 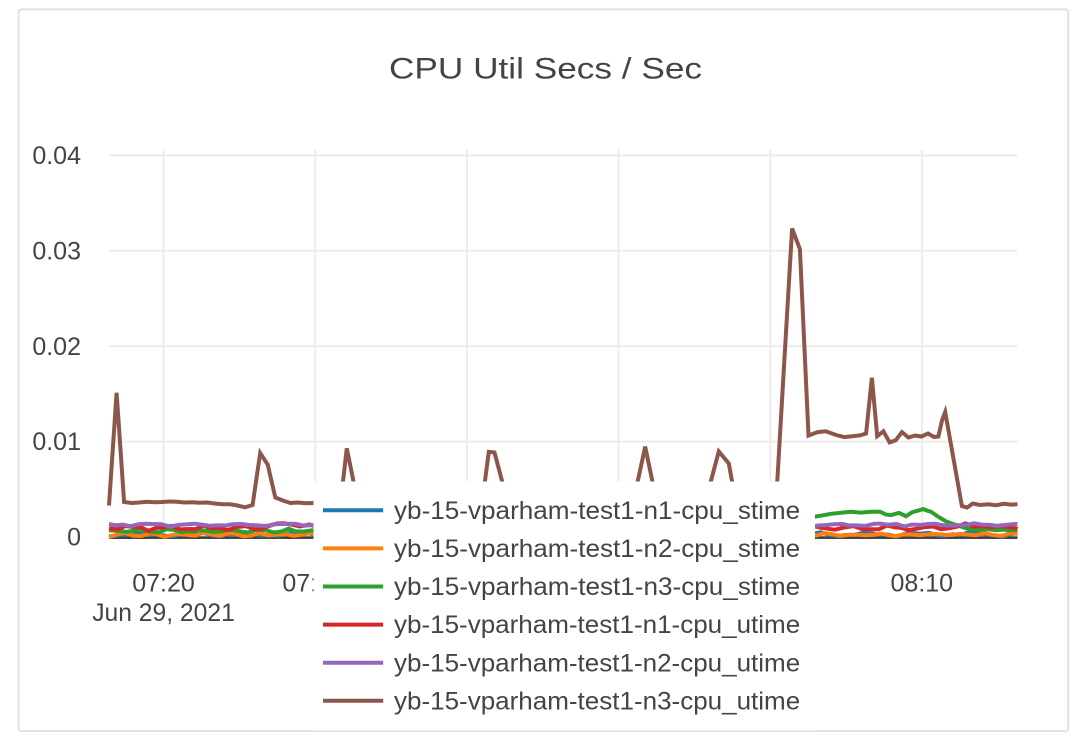 What do you see at coordinates (56, 347) in the screenshot?
I see `svg-text: 0.02` at bounding box center [56, 347].